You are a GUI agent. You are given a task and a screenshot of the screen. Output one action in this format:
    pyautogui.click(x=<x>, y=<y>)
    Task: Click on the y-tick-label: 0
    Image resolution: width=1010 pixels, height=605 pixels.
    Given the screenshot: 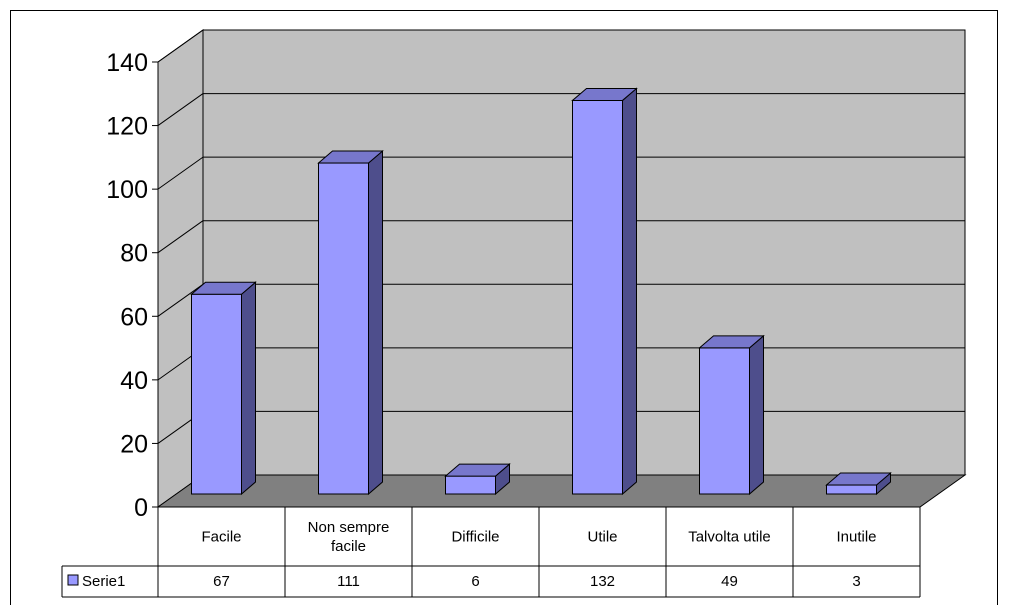 What is the action you would take?
    pyautogui.click(x=141, y=508)
    